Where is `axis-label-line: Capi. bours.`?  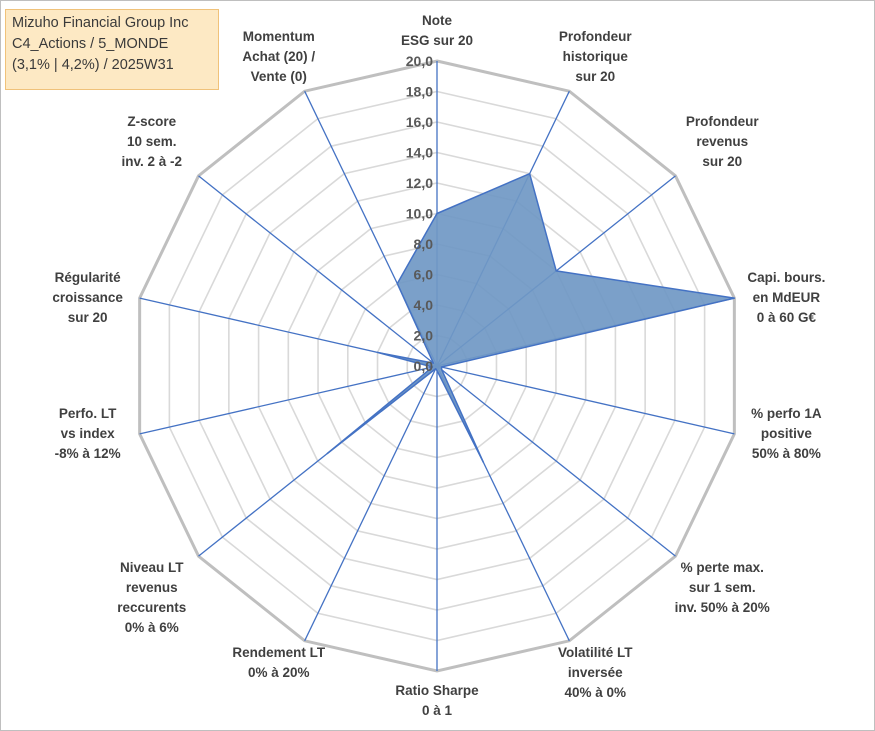 axis-label-line: Capi. bours. is located at coordinates (786, 277).